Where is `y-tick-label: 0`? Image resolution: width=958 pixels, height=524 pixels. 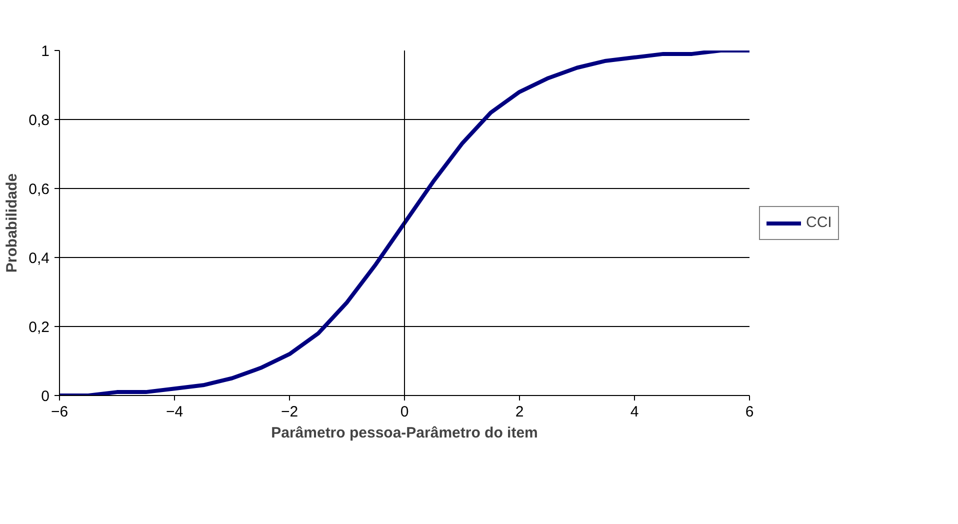
y-tick-label: 0 is located at coordinates (45, 396).